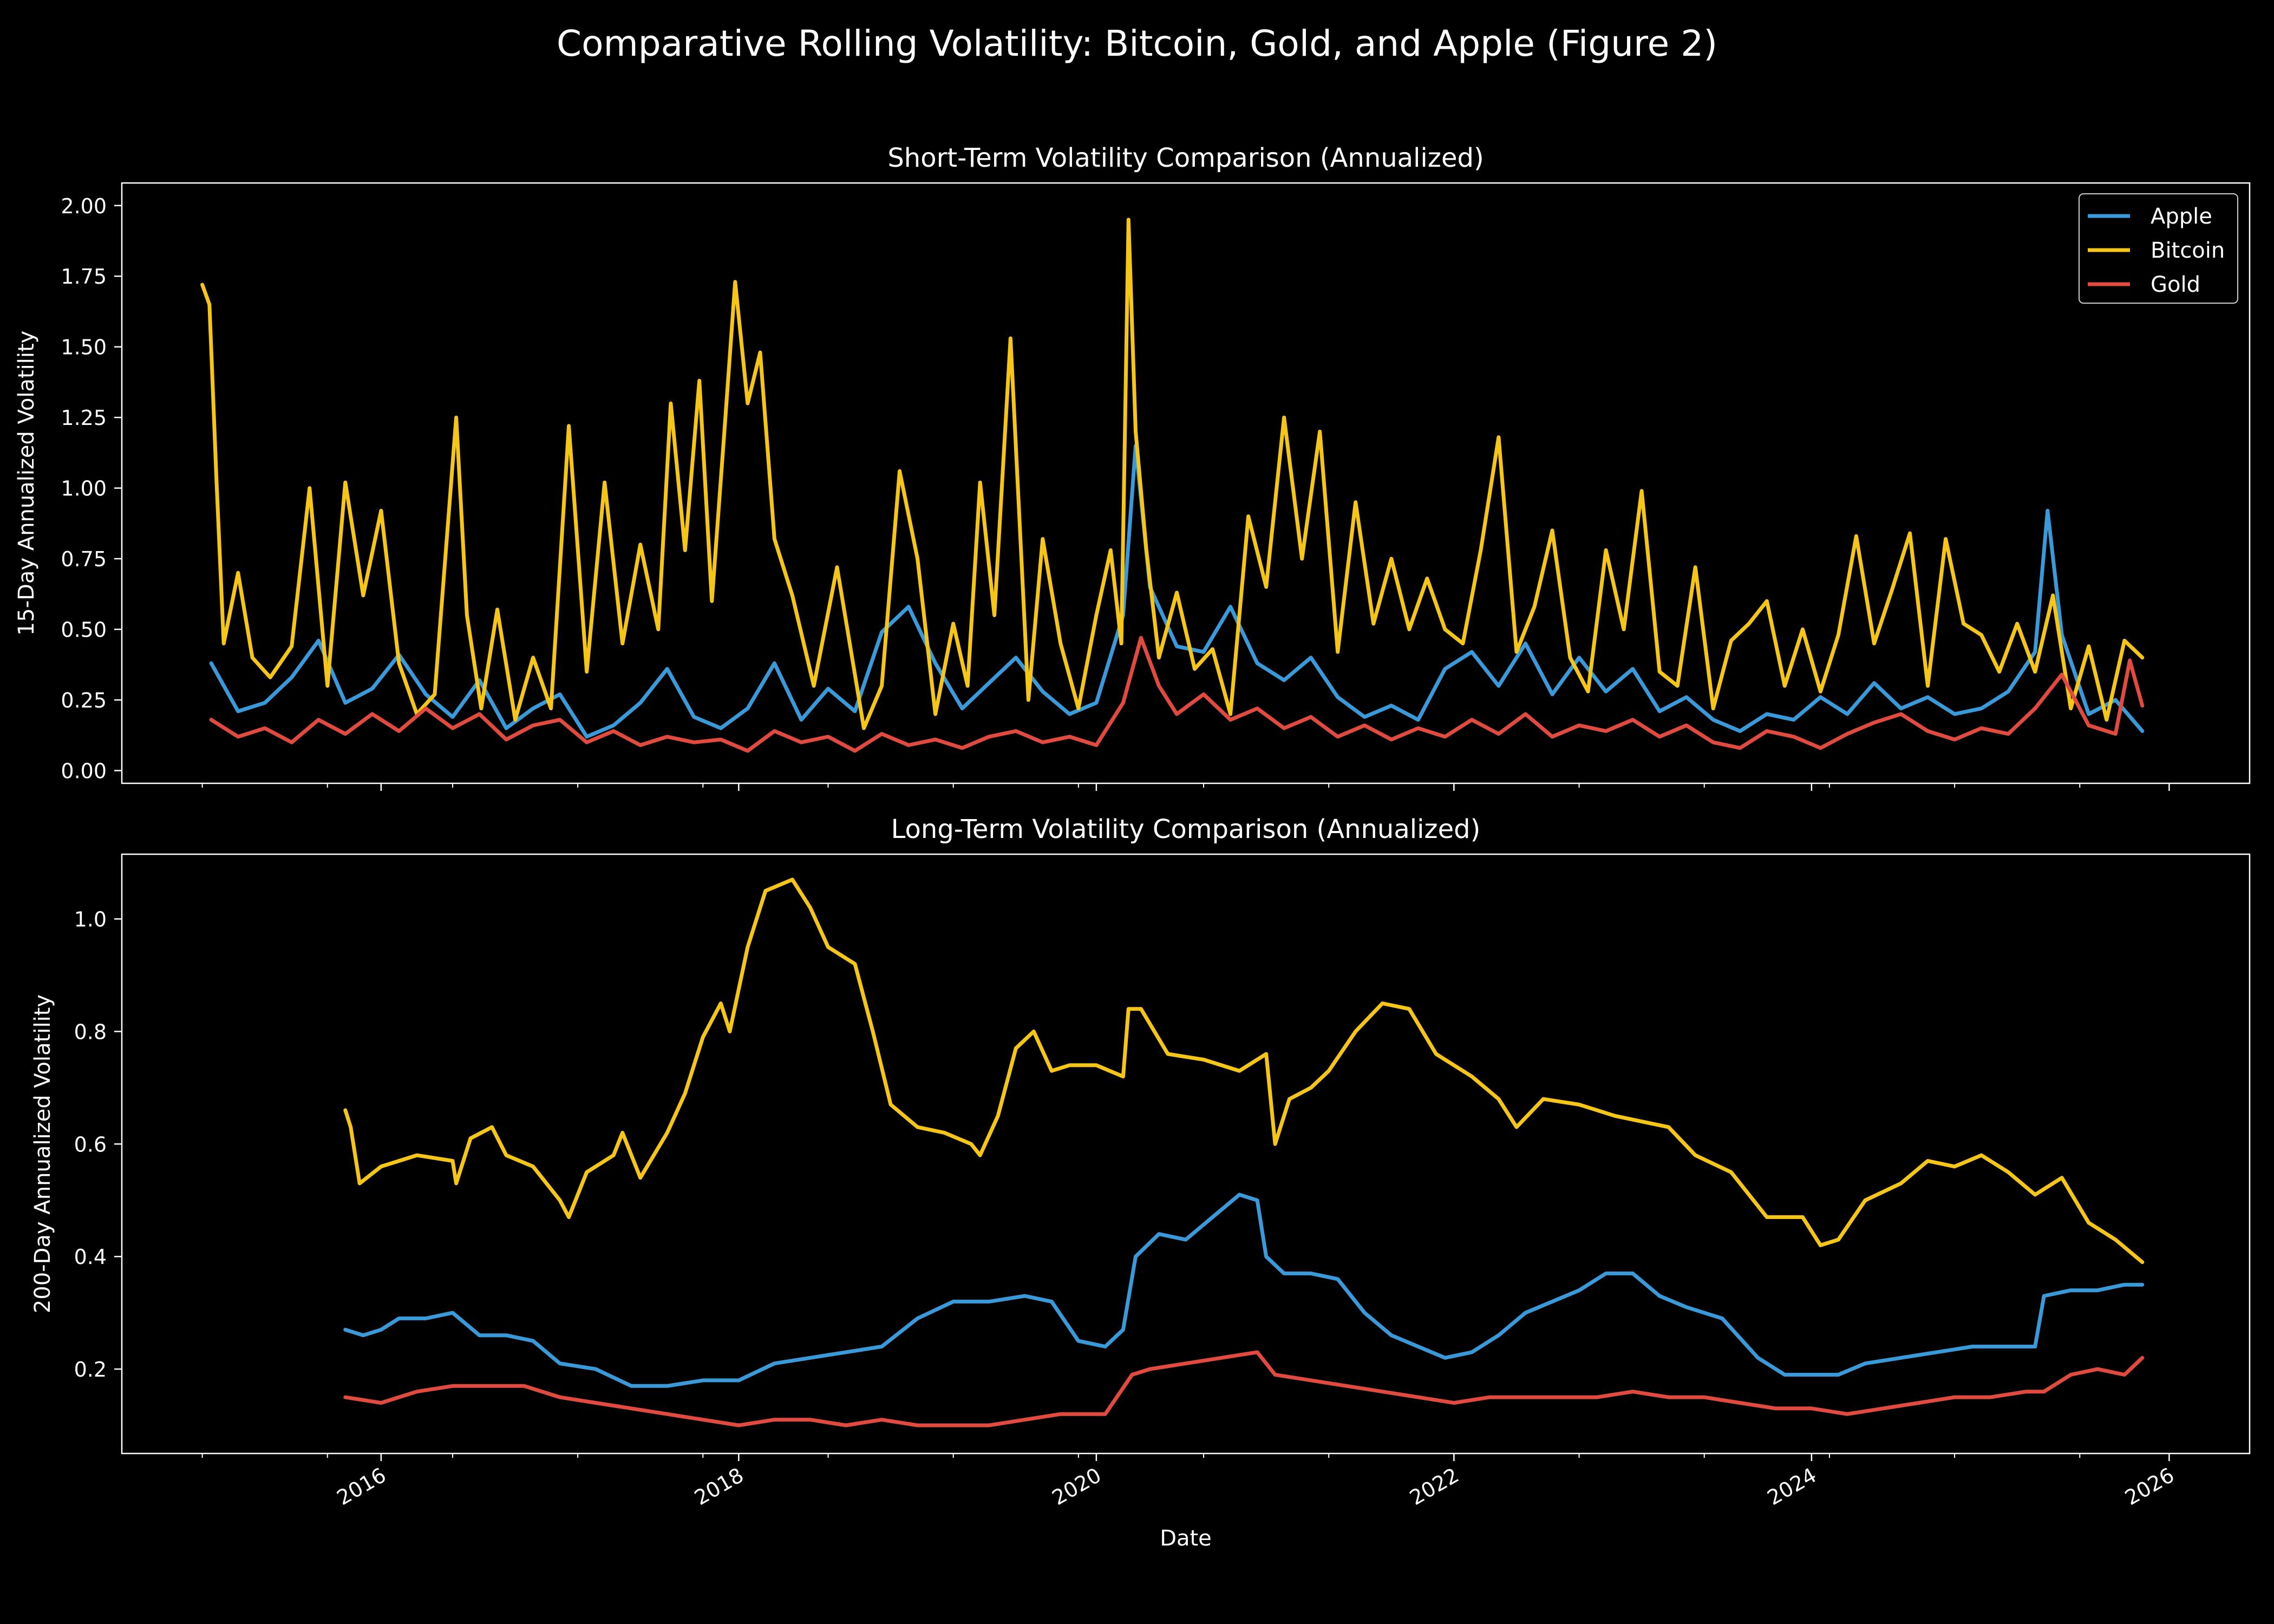 This screenshot has height=1624, width=2274. I want to click on long-x-tick-label: 2026, so click(2150, 1486).